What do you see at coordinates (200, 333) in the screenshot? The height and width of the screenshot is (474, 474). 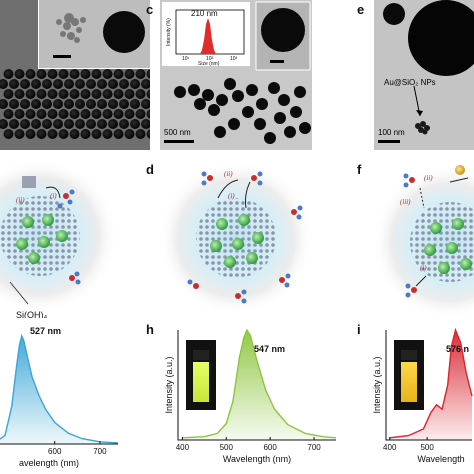 I see `dye-label: Rh 6G` at bounding box center [200, 333].